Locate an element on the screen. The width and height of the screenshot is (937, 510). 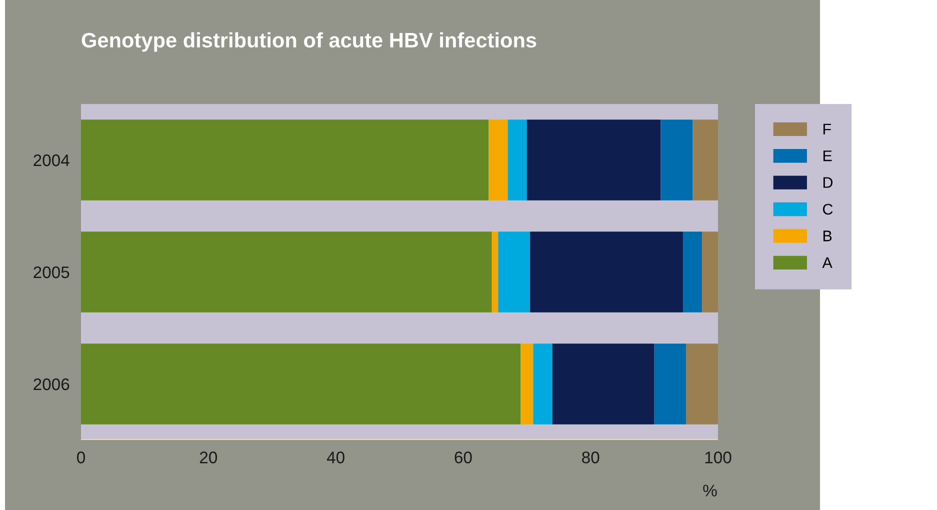
x-tick-label: 0 is located at coordinates (81, 458).